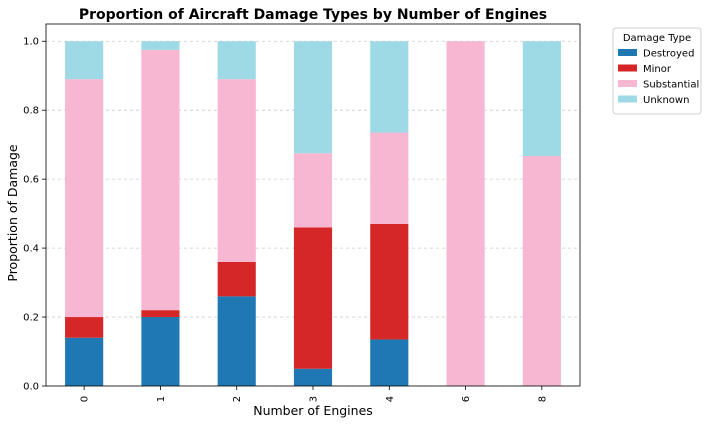 This screenshot has width=711, height=428. I want to click on legend-label-destroyed: Destroyed, so click(668, 54).